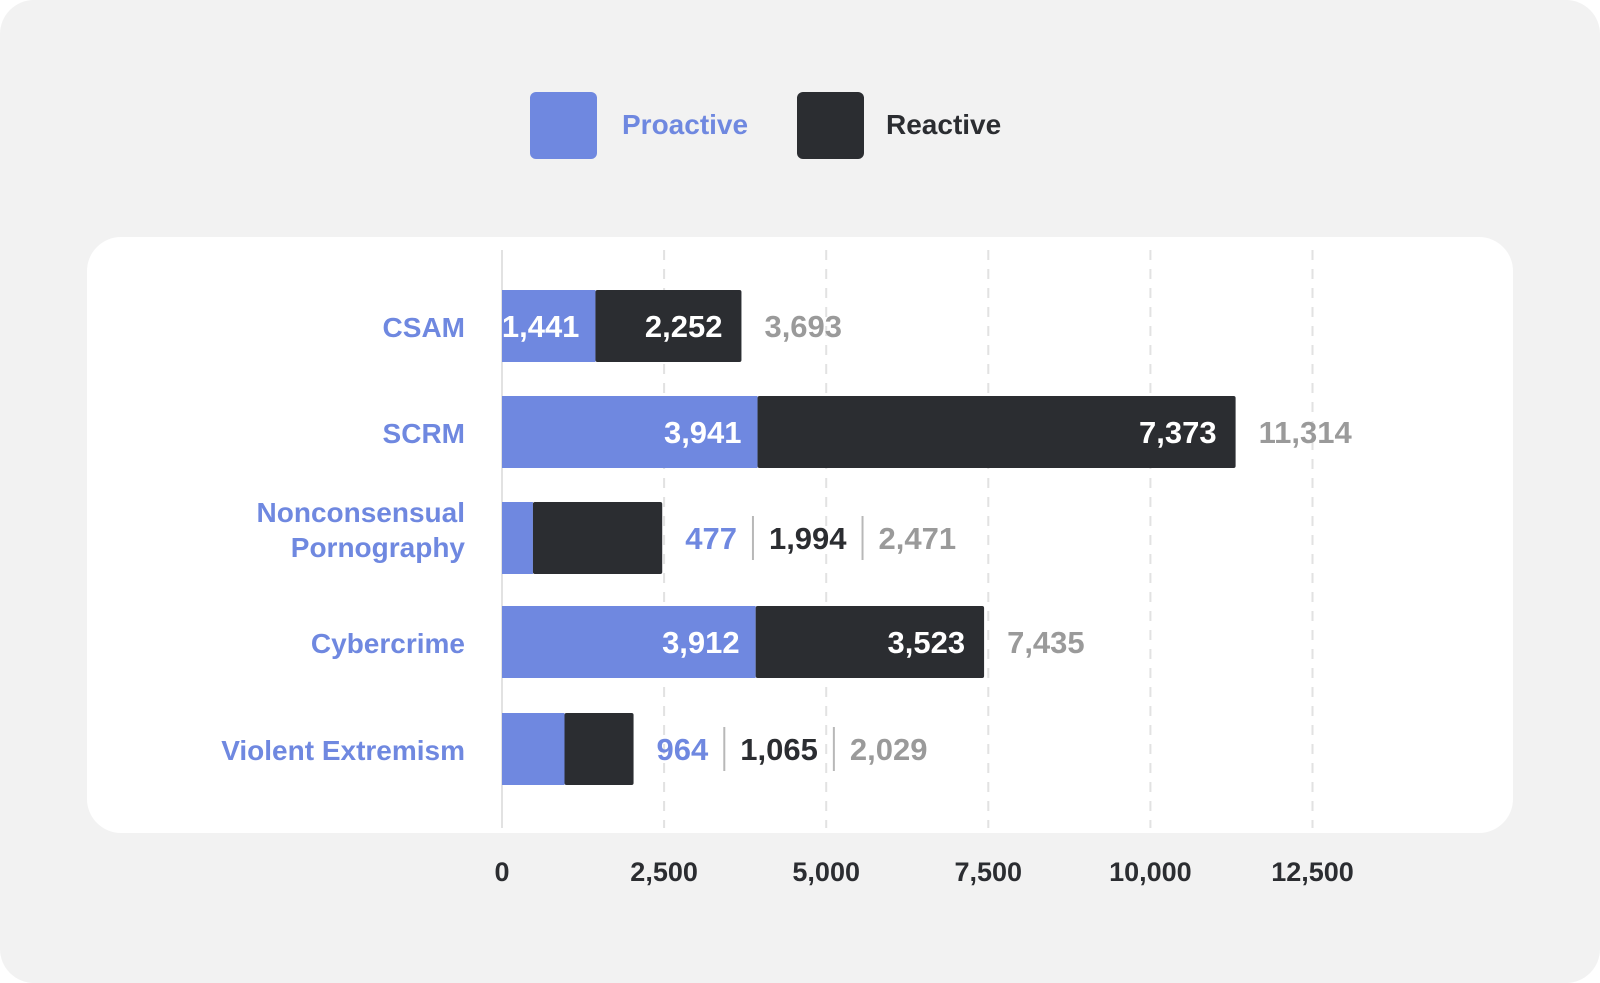  What do you see at coordinates (343, 750) in the screenshot?
I see `category-label: Violent Extremism` at bounding box center [343, 750].